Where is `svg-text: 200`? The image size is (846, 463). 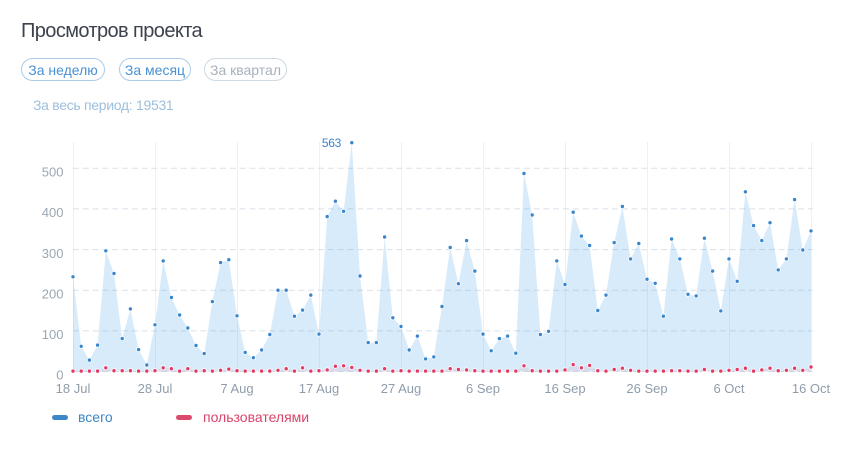 svg-text: 200 is located at coordinates (53, 293).